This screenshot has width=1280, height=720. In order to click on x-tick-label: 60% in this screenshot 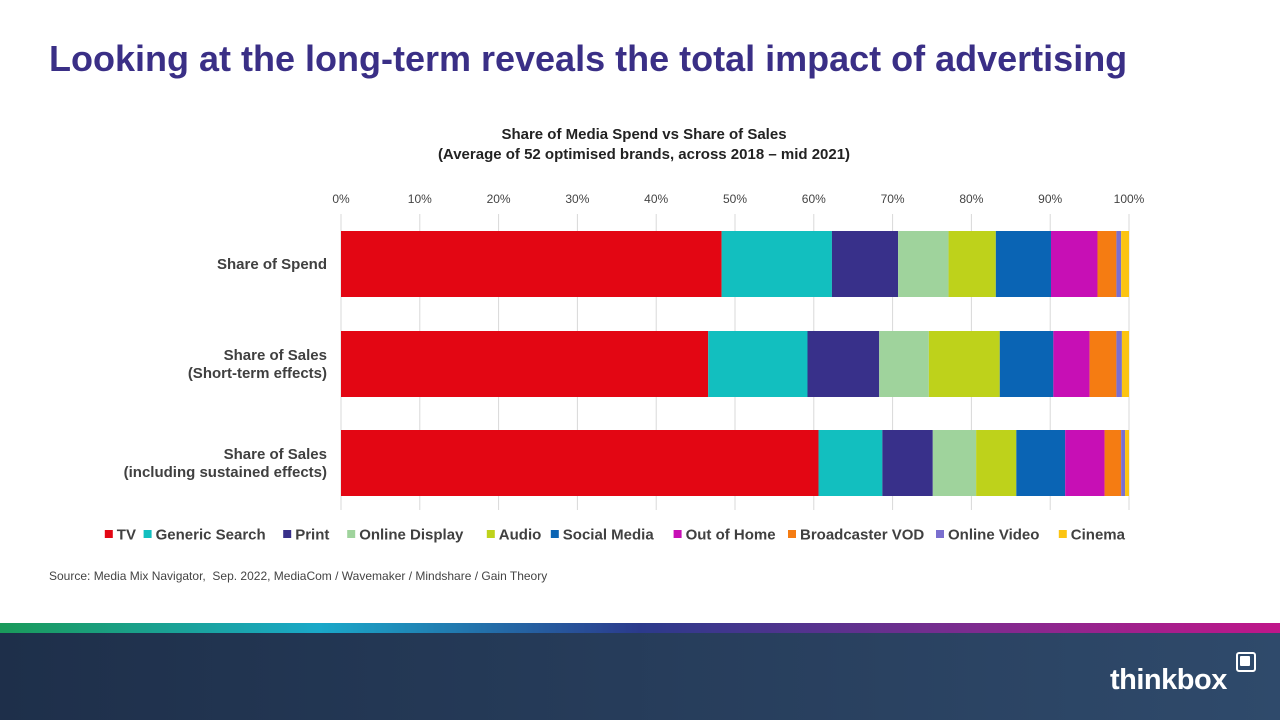, I will do `click(814, 199)`.